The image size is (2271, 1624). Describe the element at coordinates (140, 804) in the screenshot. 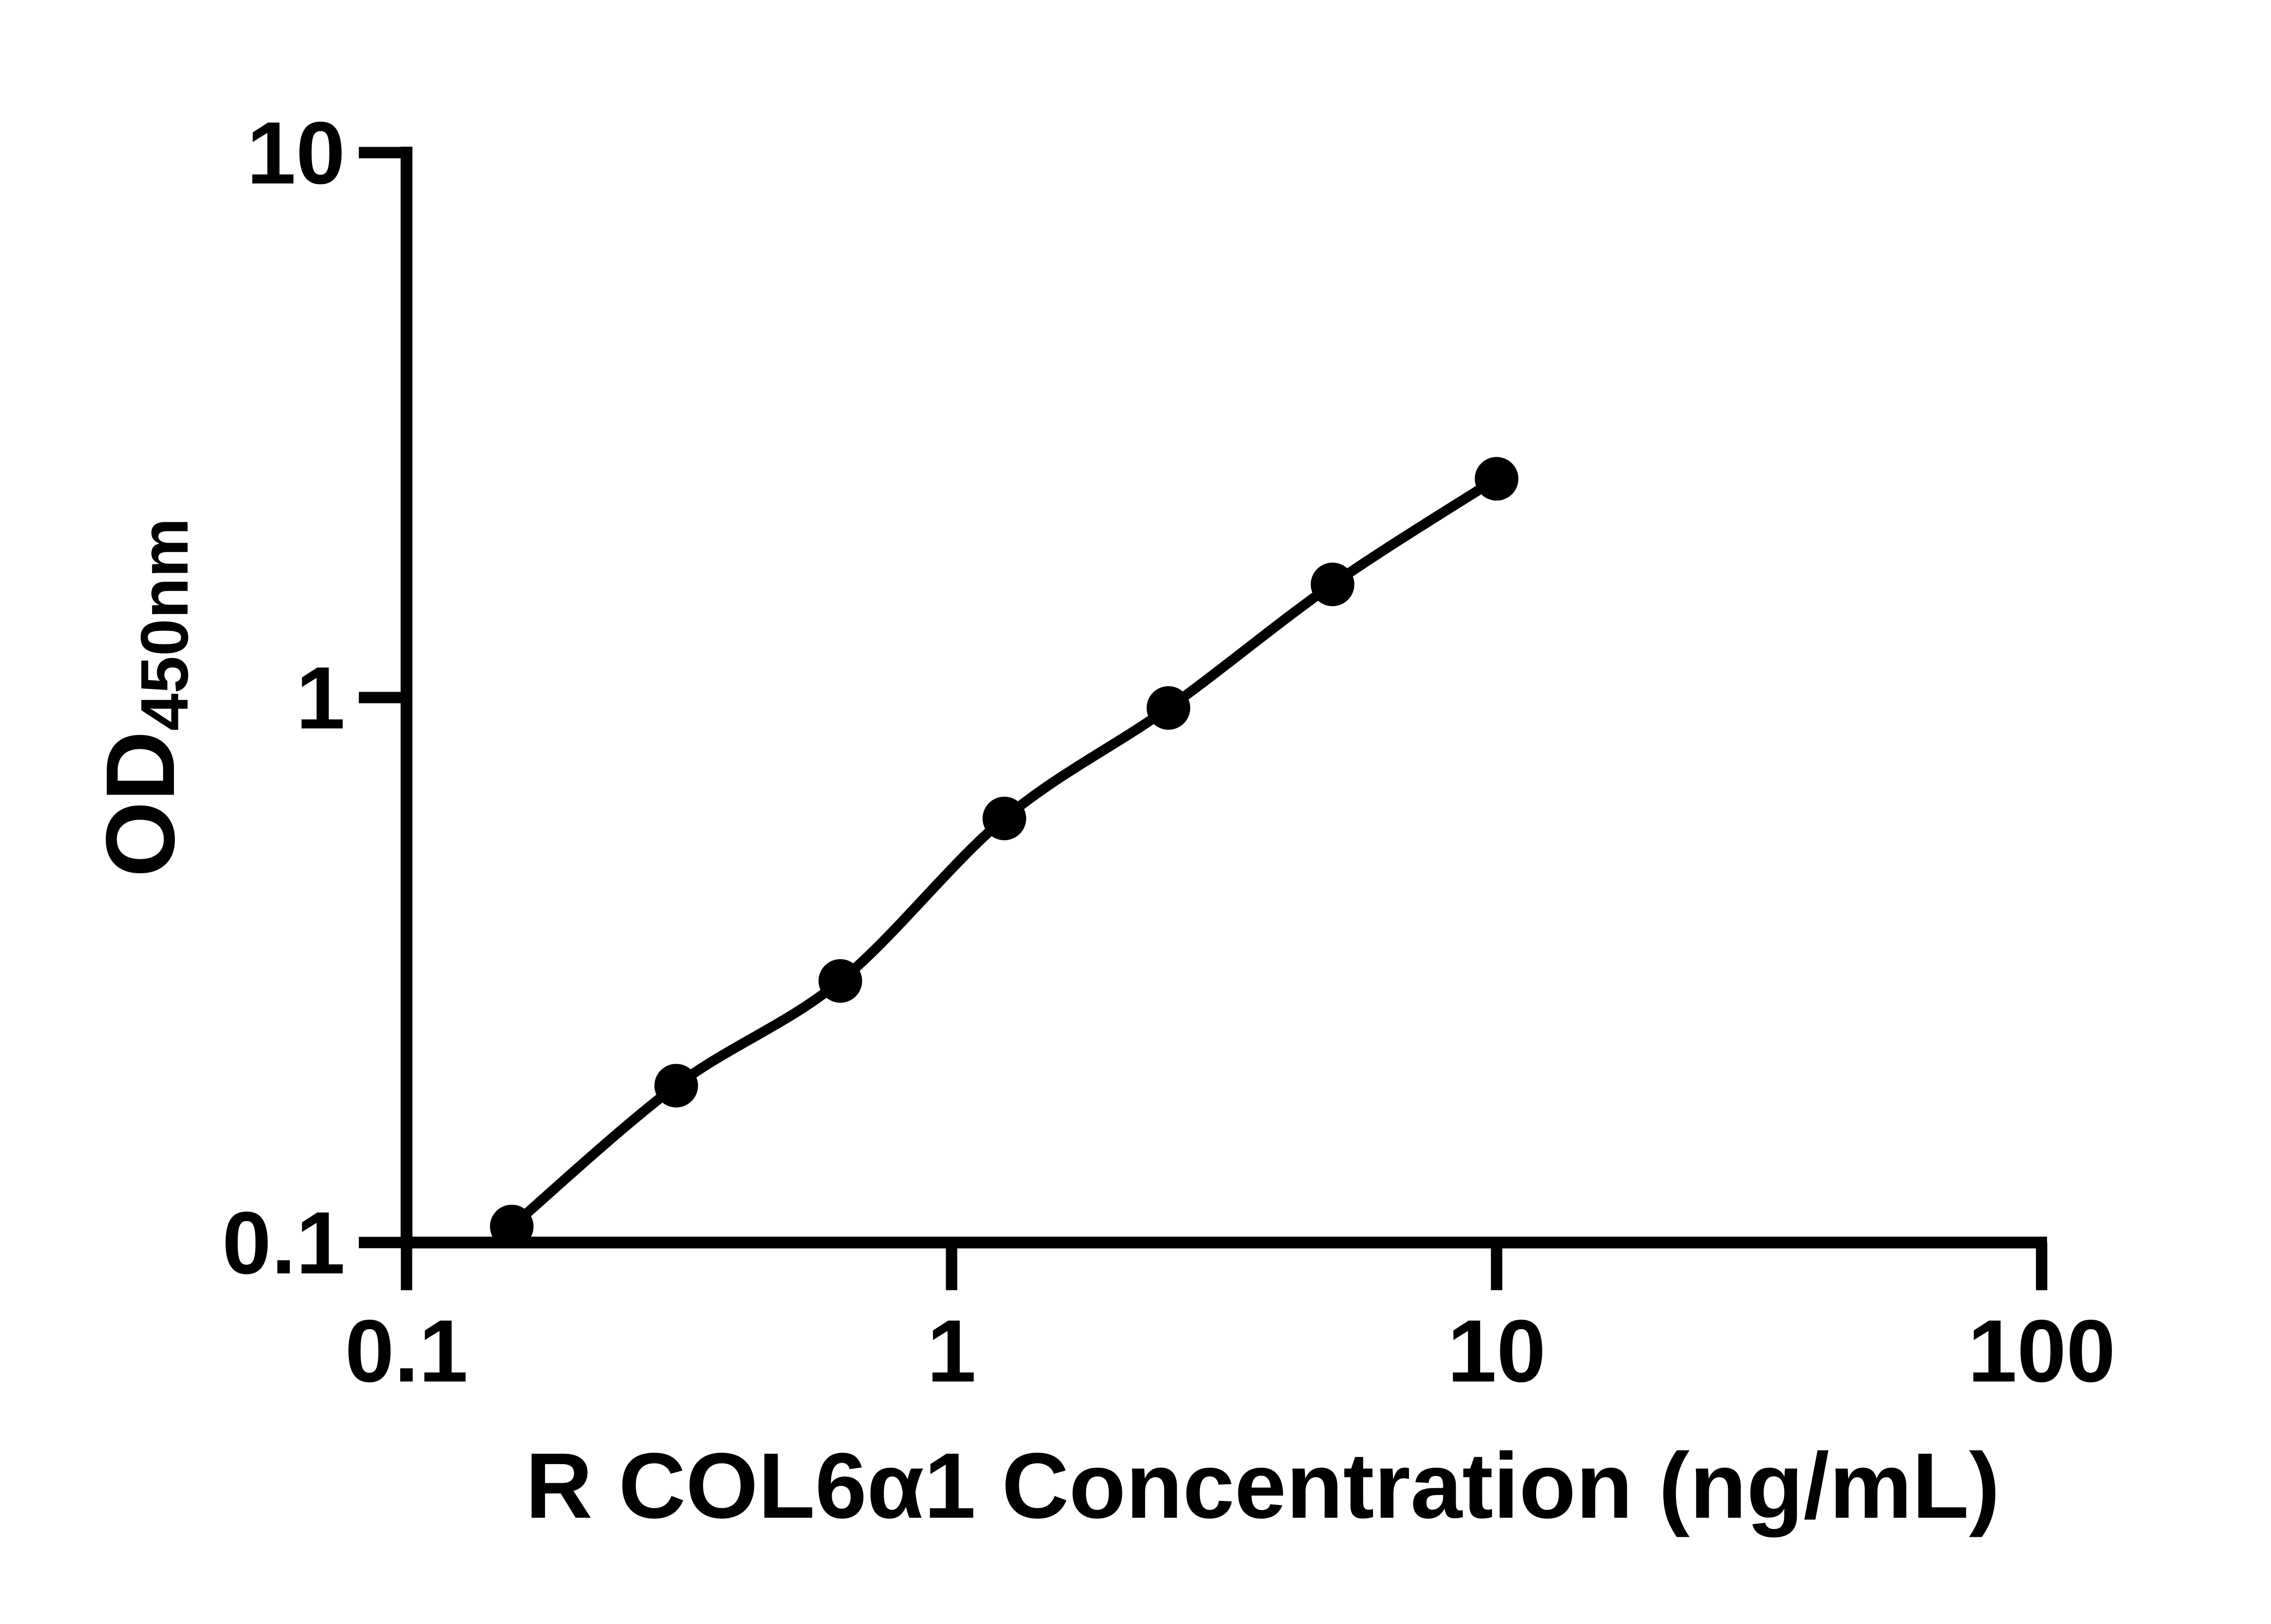

I see `y-axis-title-main: OD` at that location.